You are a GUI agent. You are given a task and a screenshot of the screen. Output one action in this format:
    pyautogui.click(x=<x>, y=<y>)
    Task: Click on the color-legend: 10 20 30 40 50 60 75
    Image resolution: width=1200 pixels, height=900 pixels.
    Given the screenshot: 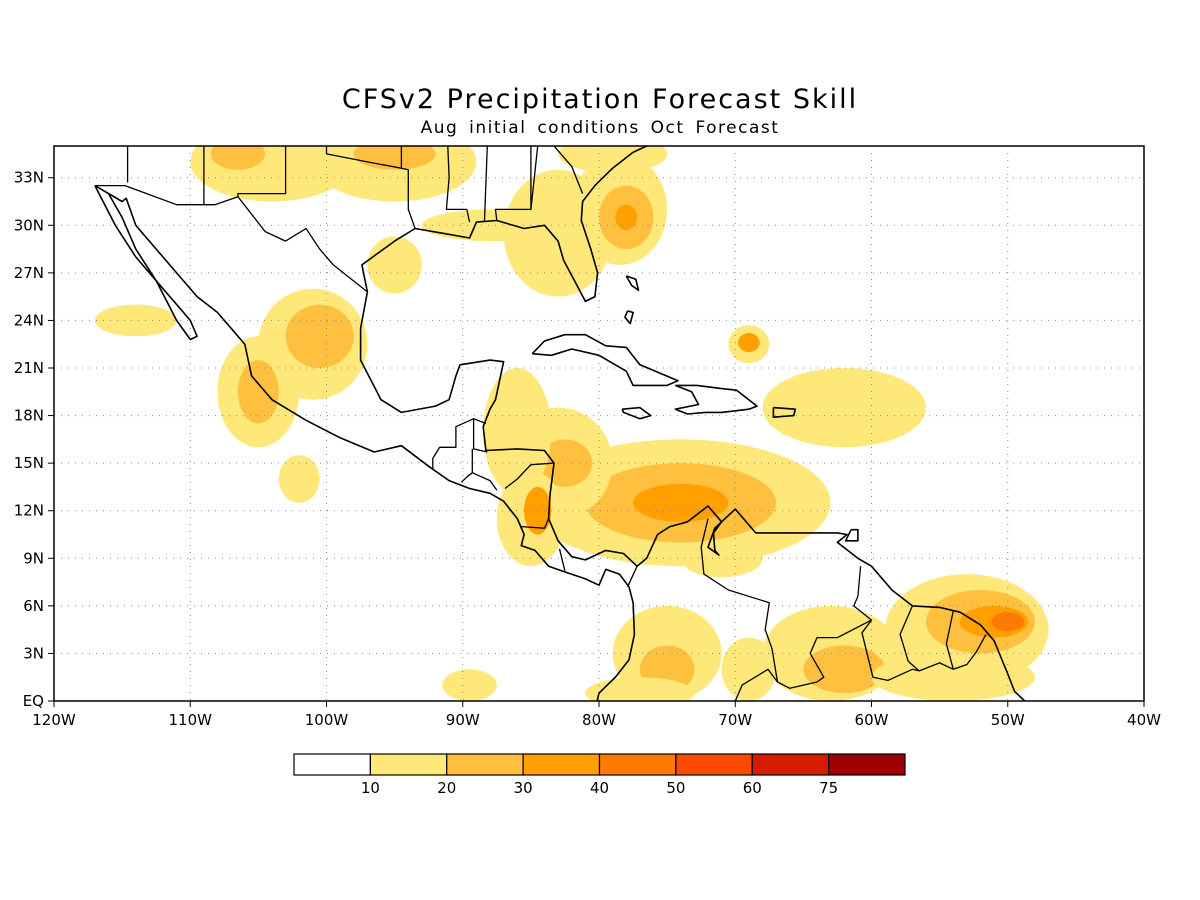 What is the action you would take?
    pyautogui.click(x=599, y=775)
    